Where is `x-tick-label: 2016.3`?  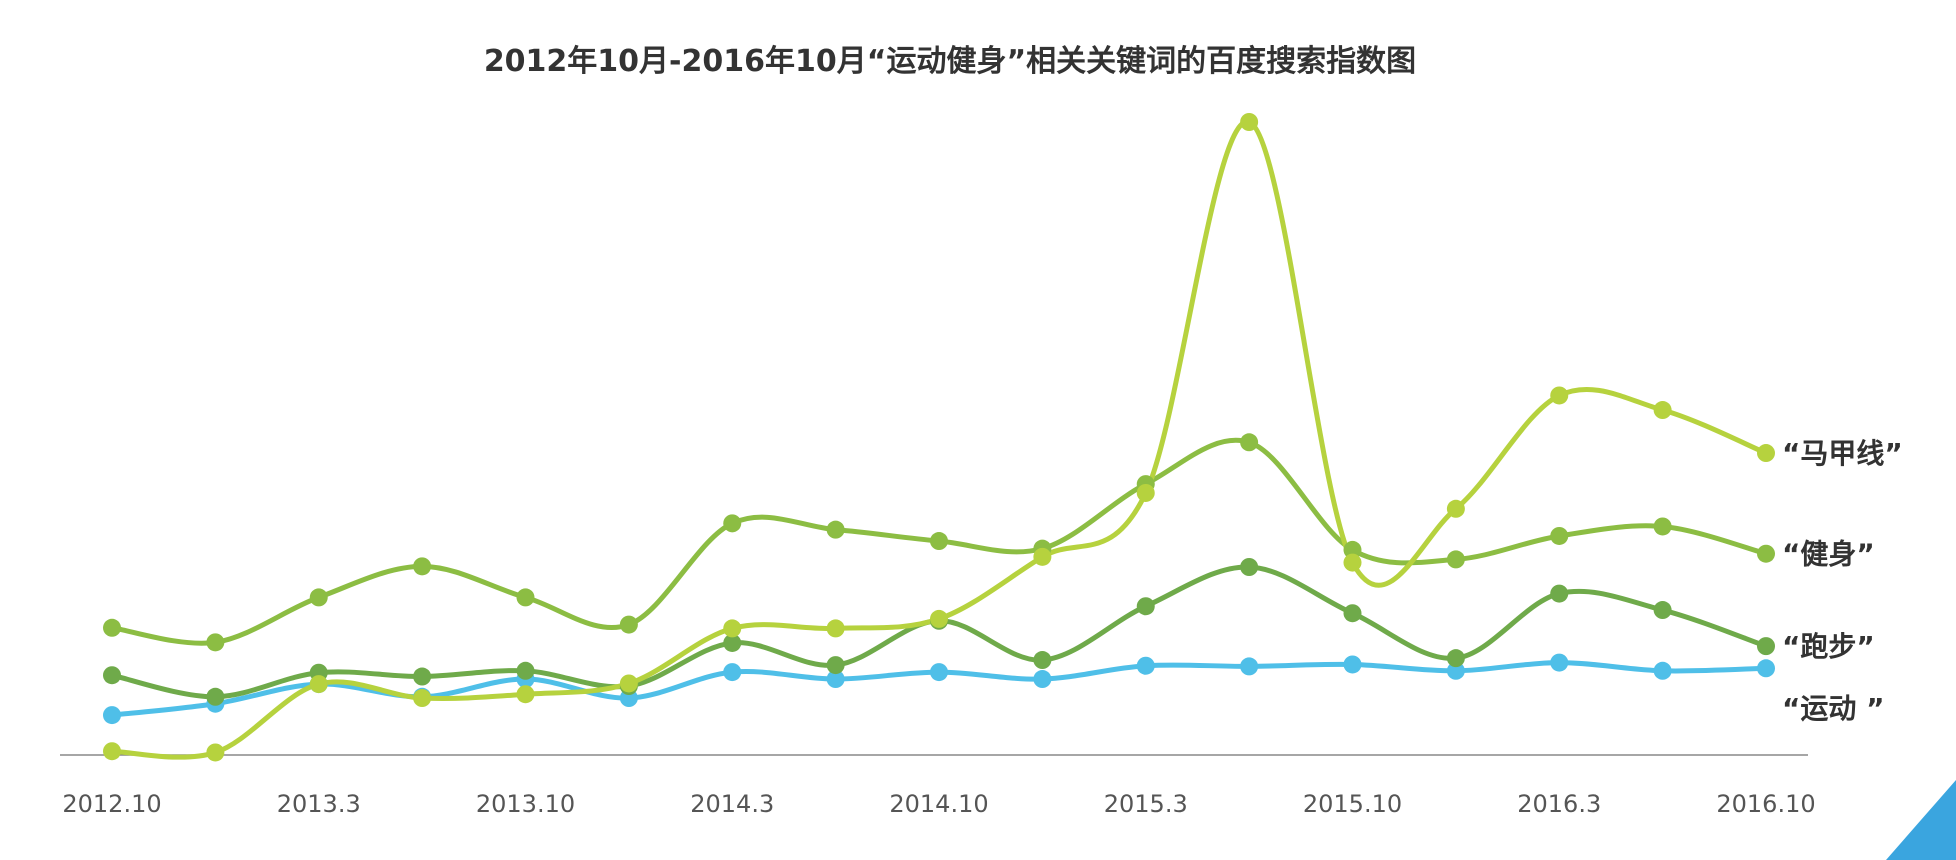
x-tick-label: 2016.3 is located at coordinates (1559, 804).